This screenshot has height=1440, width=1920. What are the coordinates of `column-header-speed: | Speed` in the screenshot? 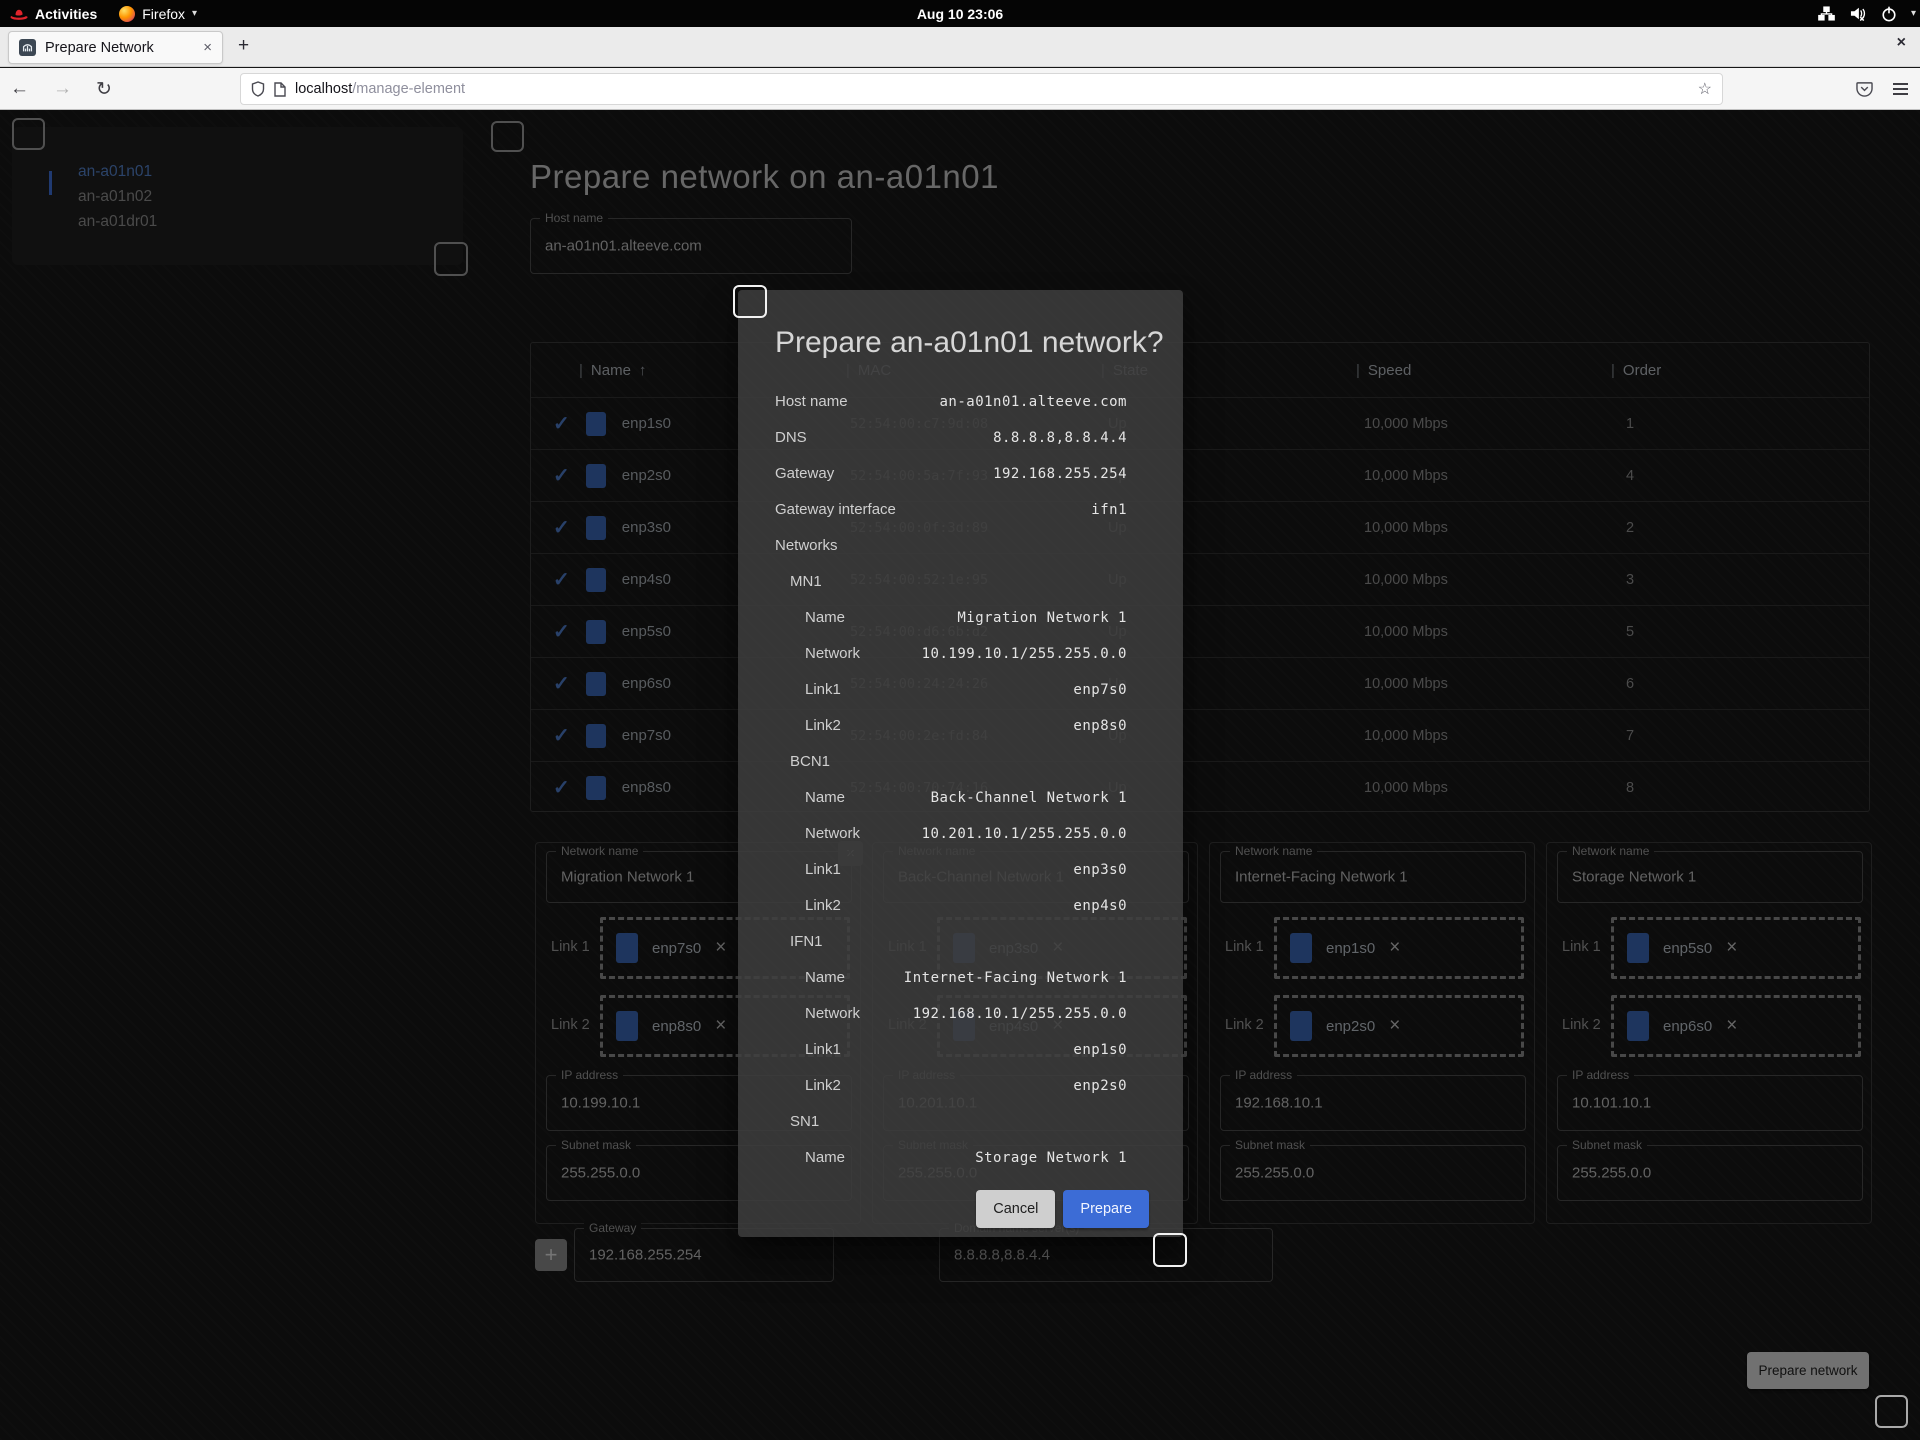 It's located at (1384, 370).